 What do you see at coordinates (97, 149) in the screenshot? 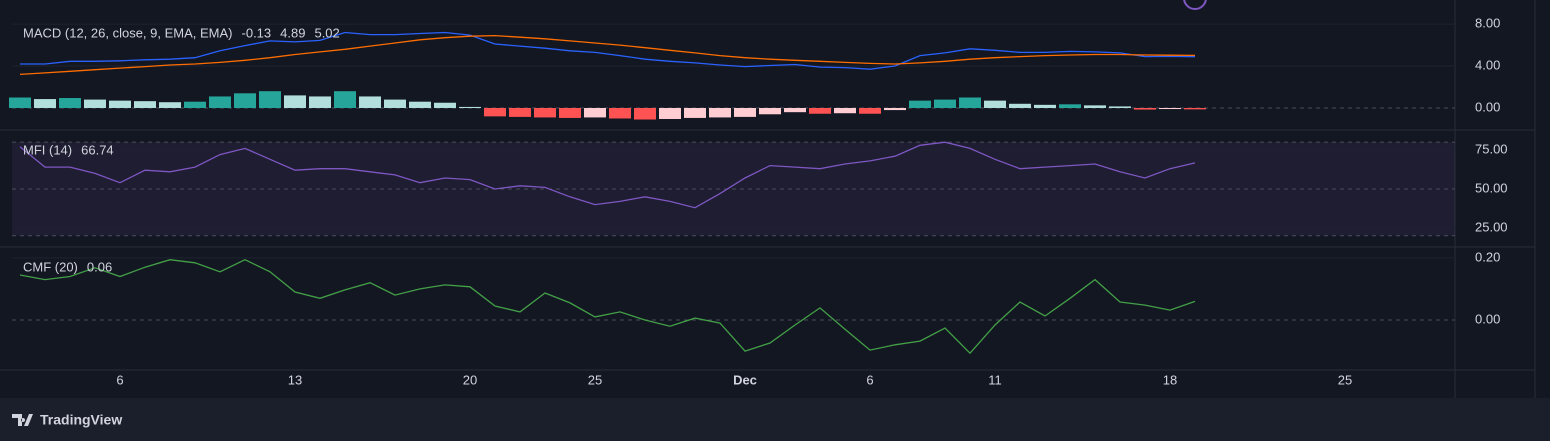
I see `indicator-value: 66.74` at bounding box center [97, 149].